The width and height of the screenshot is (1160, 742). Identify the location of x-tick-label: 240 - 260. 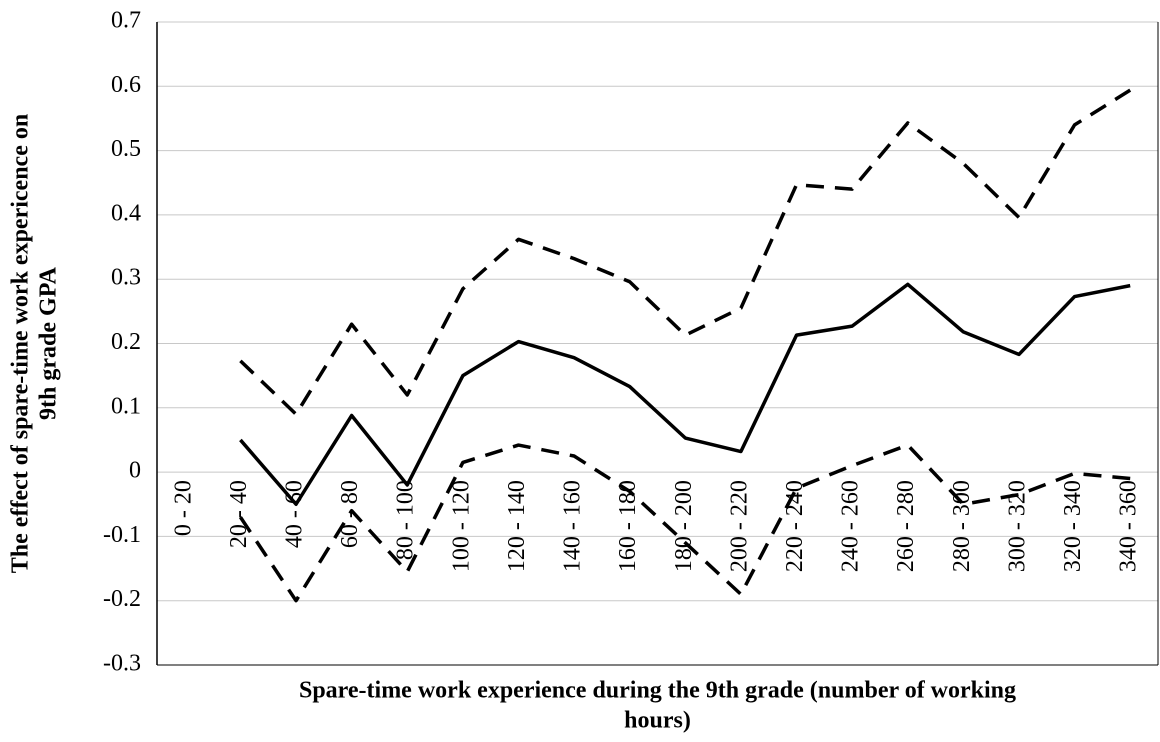
(851, 526).